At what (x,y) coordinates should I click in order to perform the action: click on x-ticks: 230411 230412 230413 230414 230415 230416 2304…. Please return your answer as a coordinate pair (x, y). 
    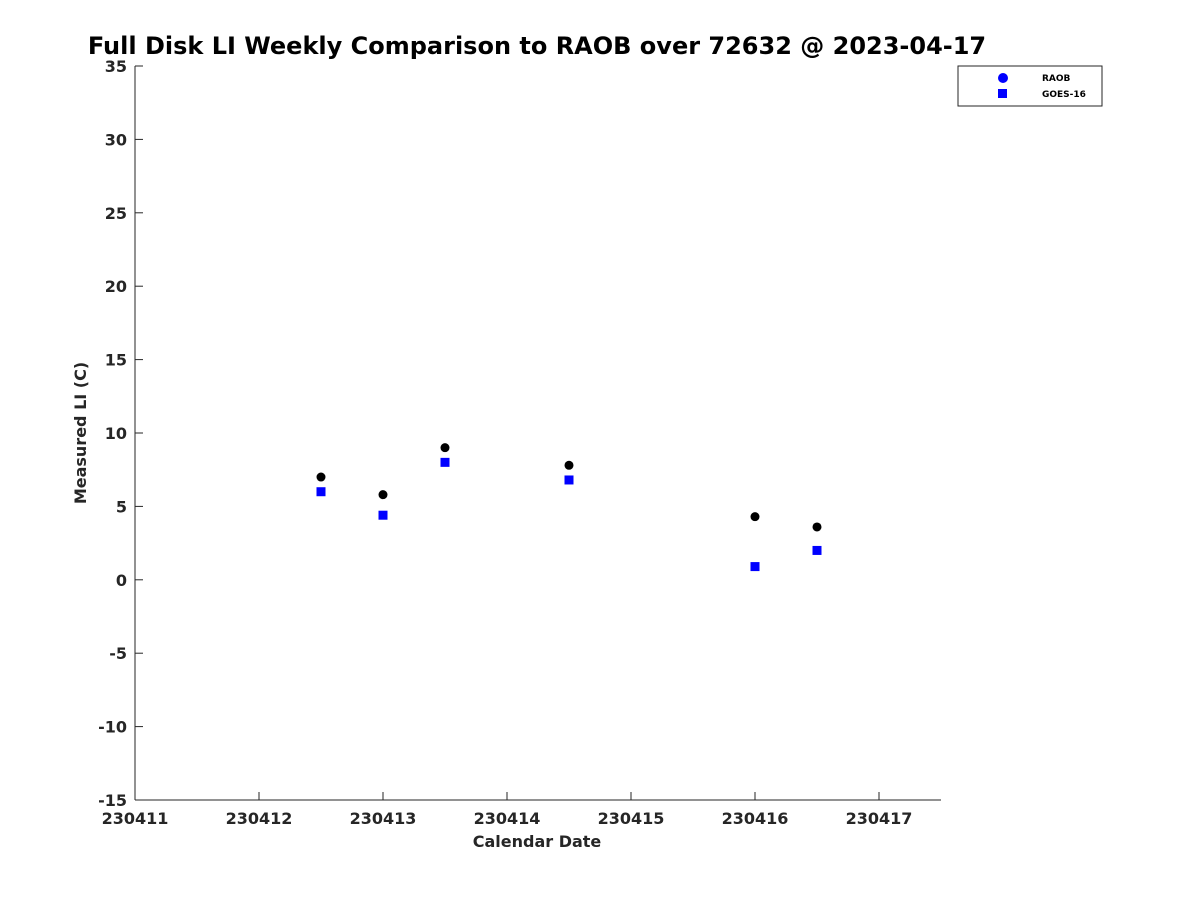
    Looking at the image, I should click on (507, 810).